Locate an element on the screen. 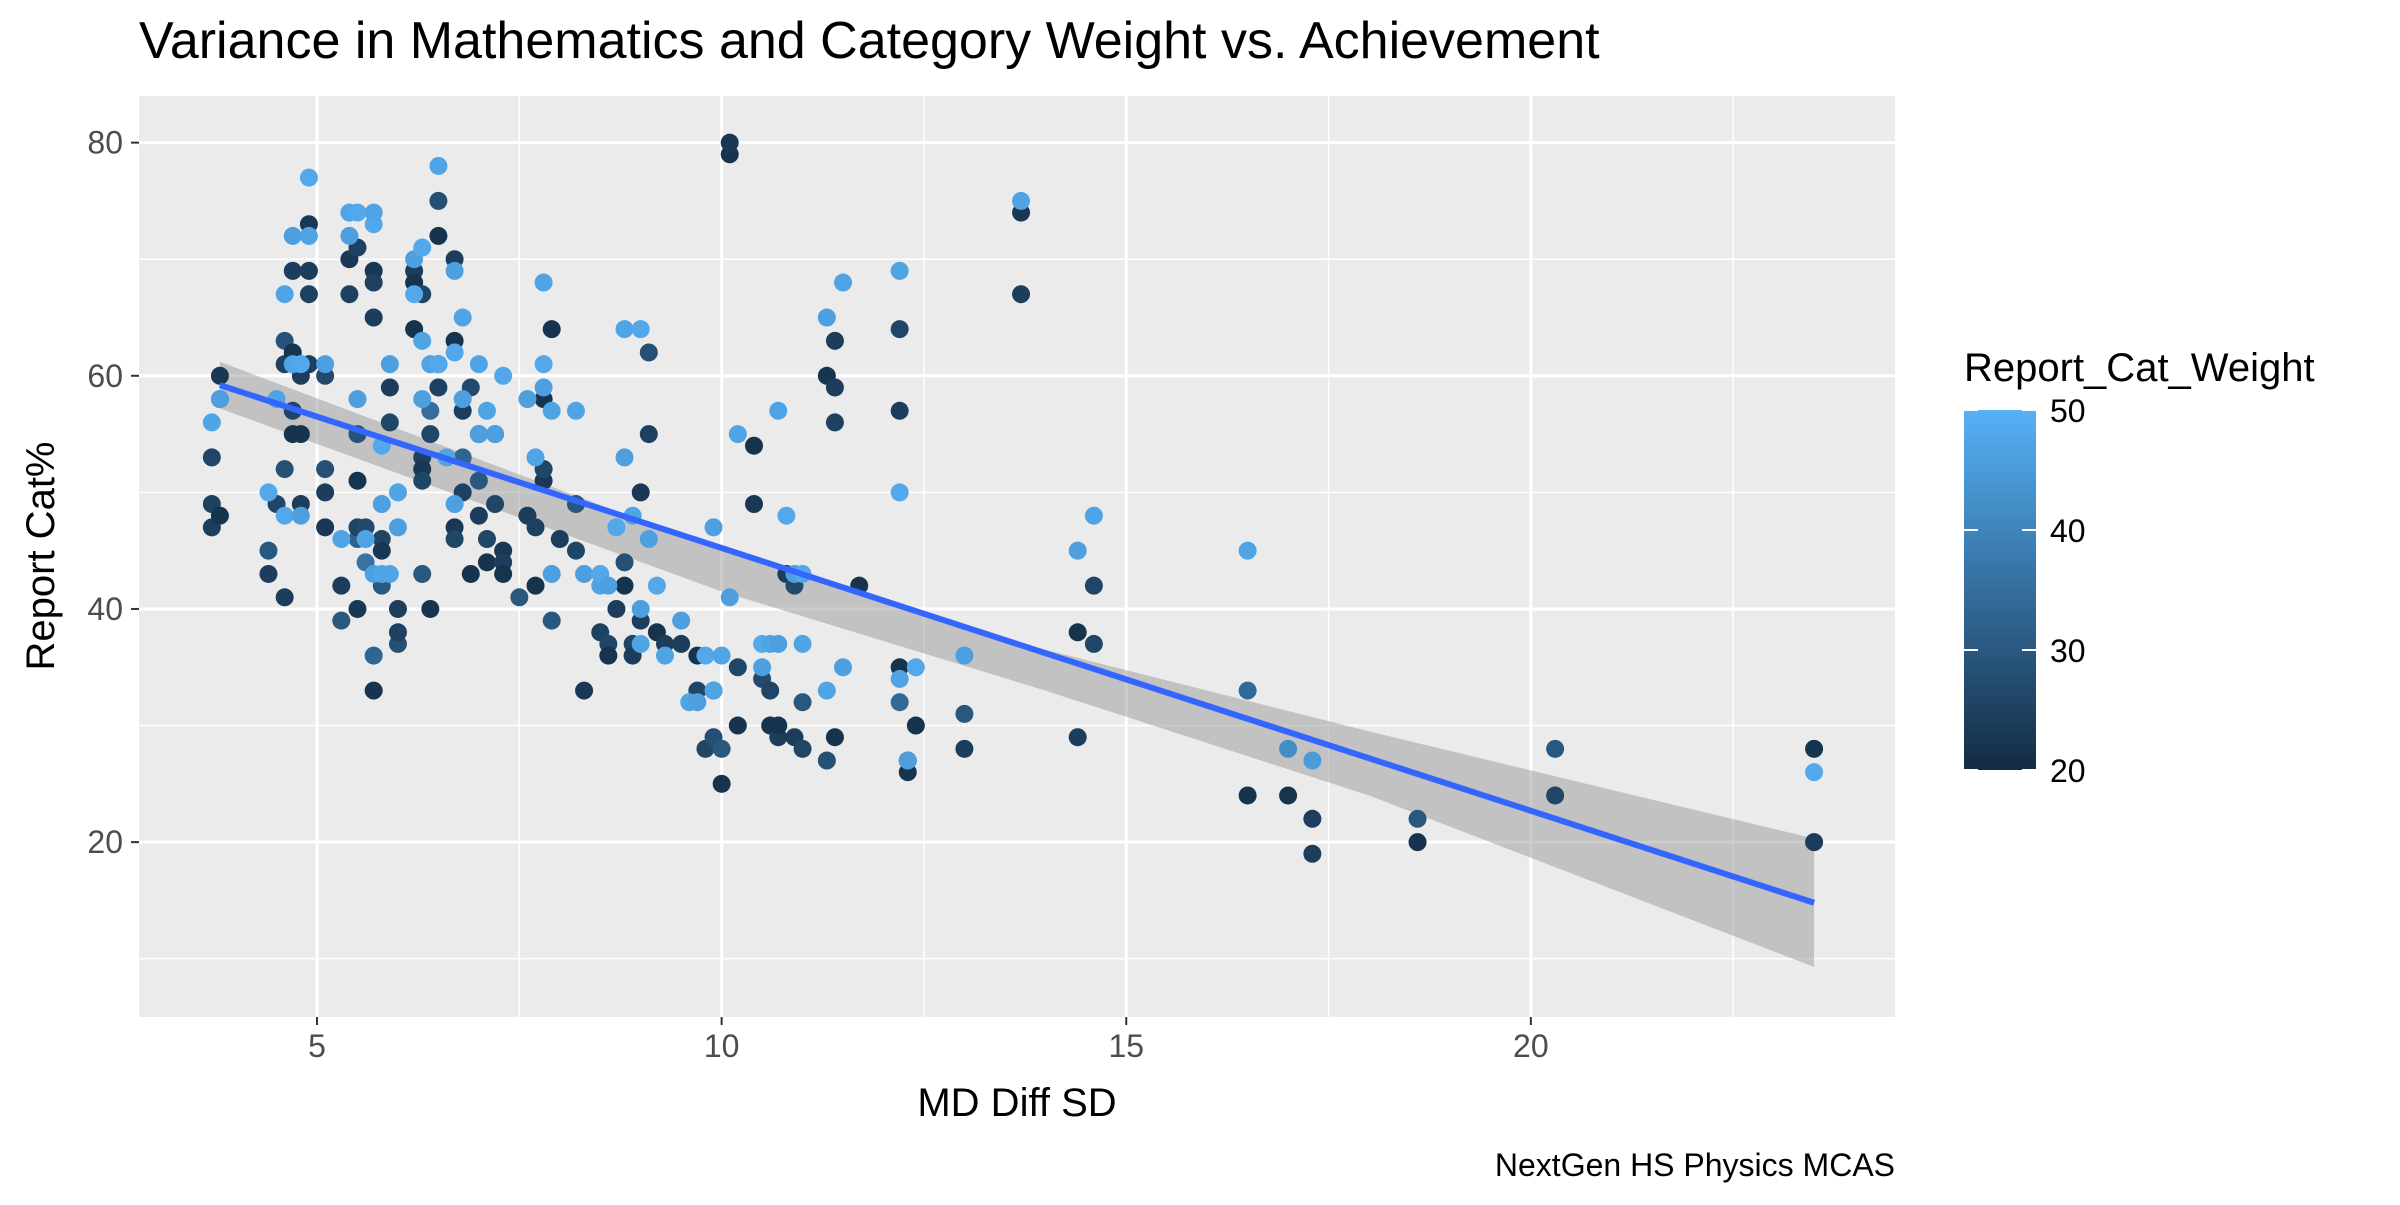  y-axis: 20 40 60 80 is located at coordinates (113, 492).